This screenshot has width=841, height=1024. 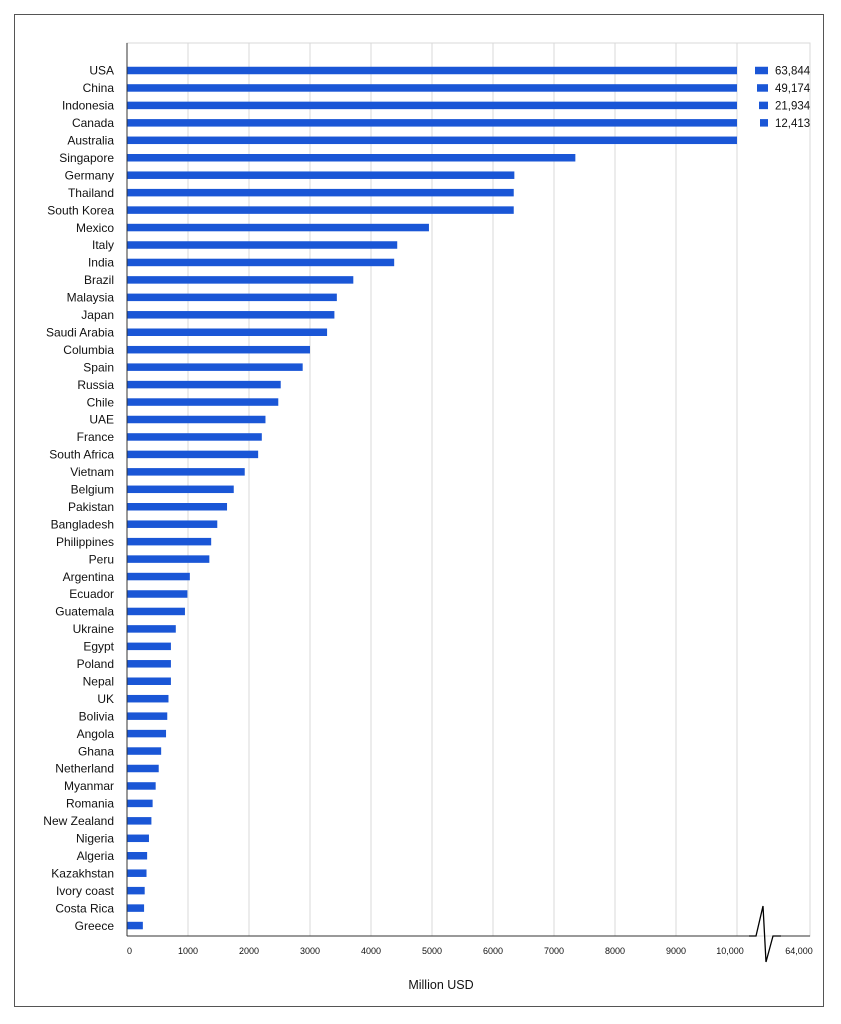 What do you see at coordinates (80, 332) in the screenshot?
I see `category-label: Saudi Arabia` at bounding box center [80, 332].